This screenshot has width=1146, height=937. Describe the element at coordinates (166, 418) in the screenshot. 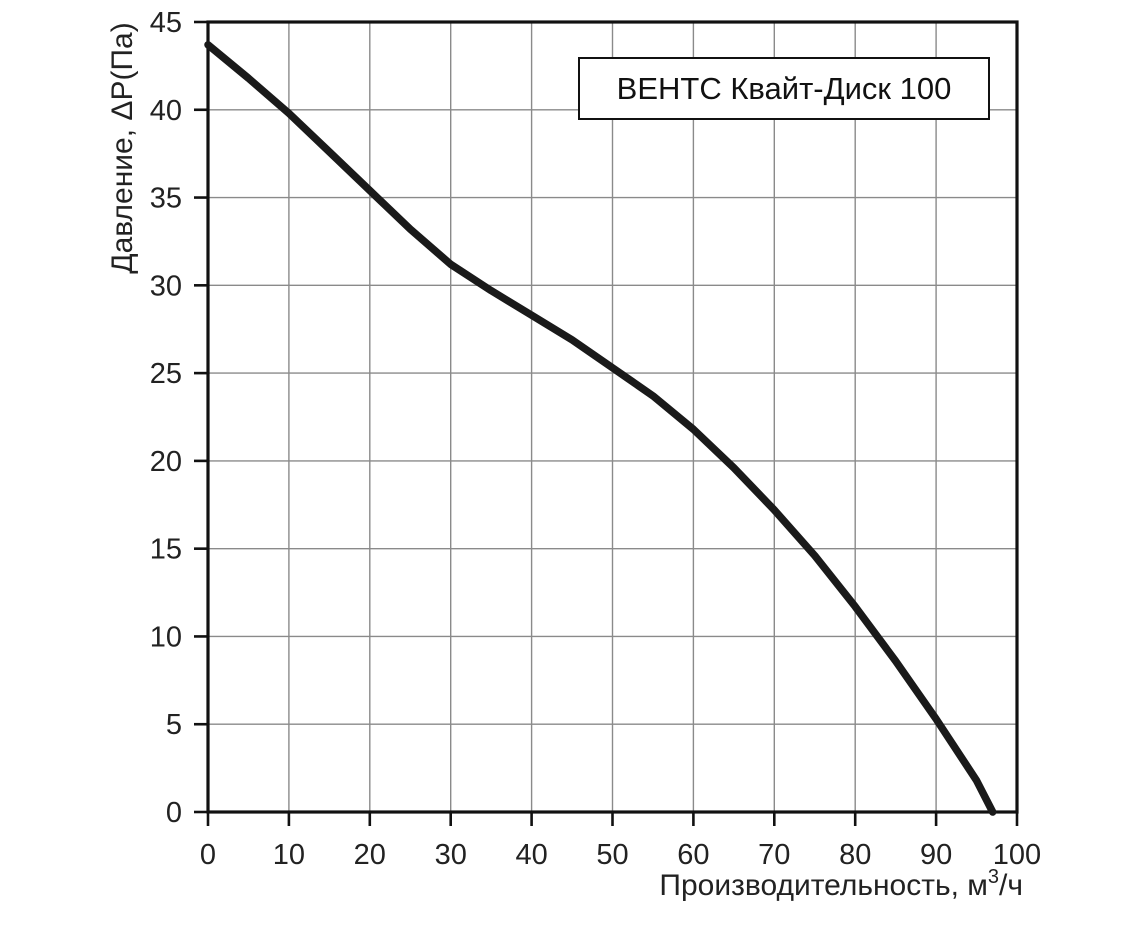

I see `y-axis-tick-labels: 0 5 10 15 20 25 30 35 40 45` at that location.